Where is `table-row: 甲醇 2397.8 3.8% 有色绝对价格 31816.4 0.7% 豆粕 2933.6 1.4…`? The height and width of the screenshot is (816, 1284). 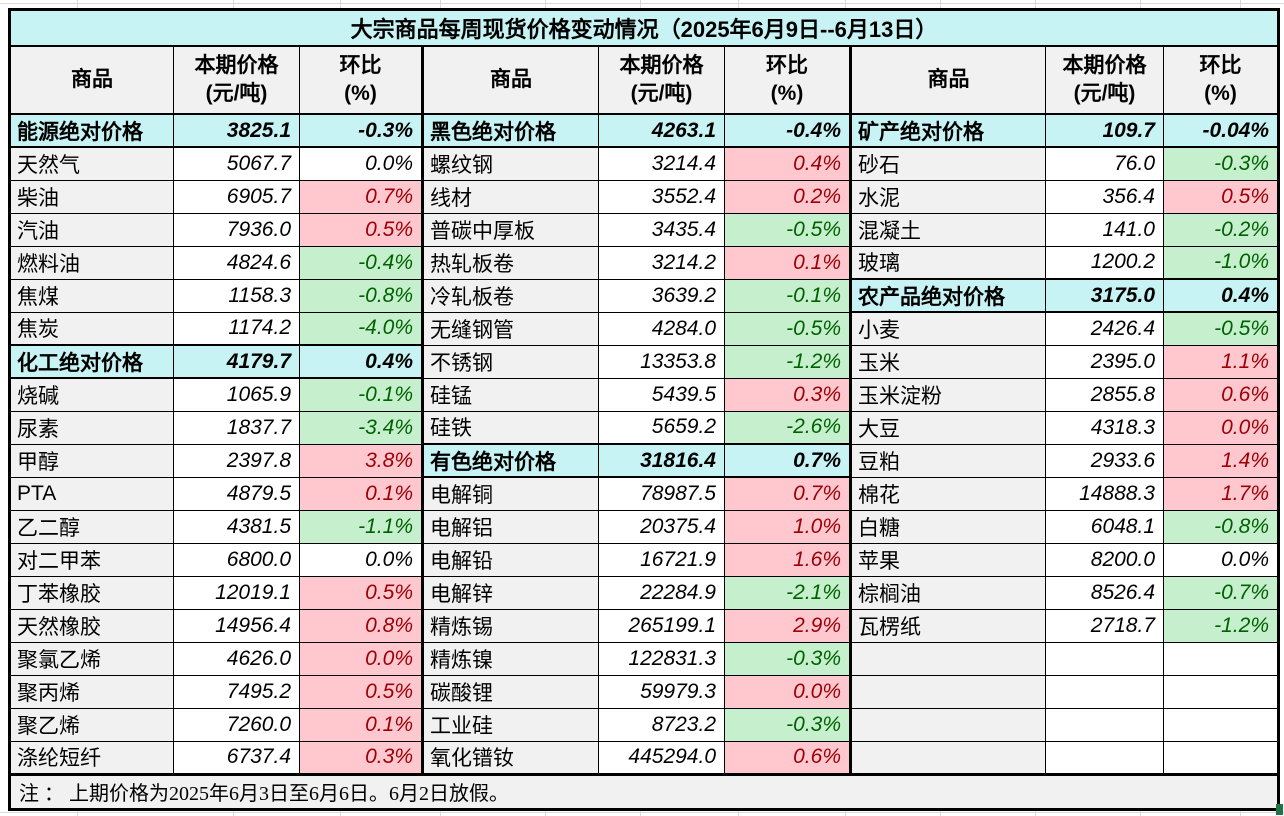 table-row: 甲醇 2397.8 3.8% 有色绝对价格 31816.4 0.7% 豆粕 2933.6 1.4… is located at coordinates (644, 460).